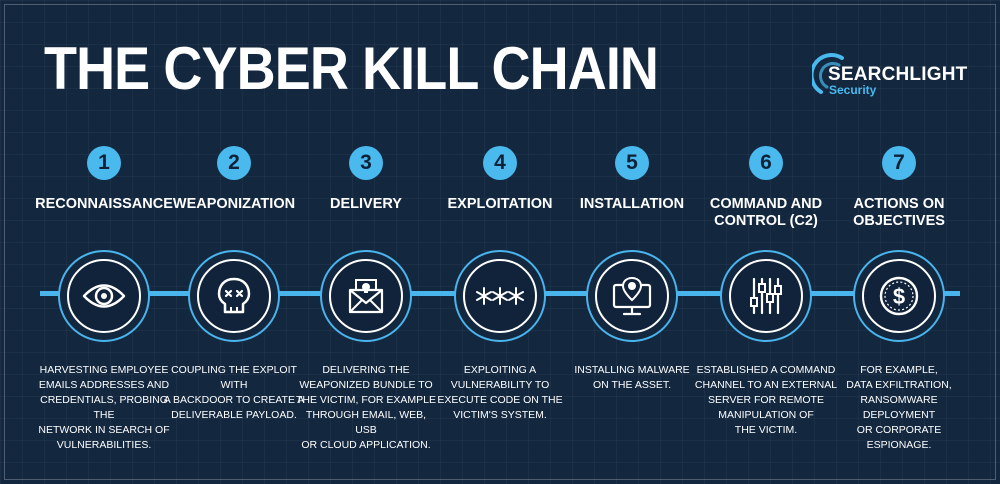 The height and width of the screenshot is (484, 1000). I want to click on step-label: EXPLOITATION, so click(500, 204).